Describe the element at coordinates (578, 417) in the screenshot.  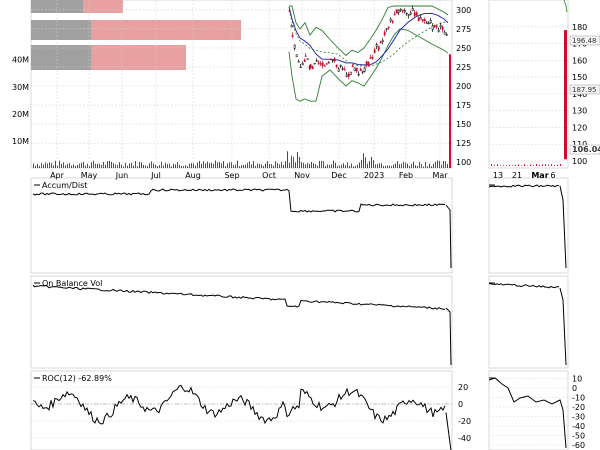
I see `mini-roc-tick-label: -30` at that location.